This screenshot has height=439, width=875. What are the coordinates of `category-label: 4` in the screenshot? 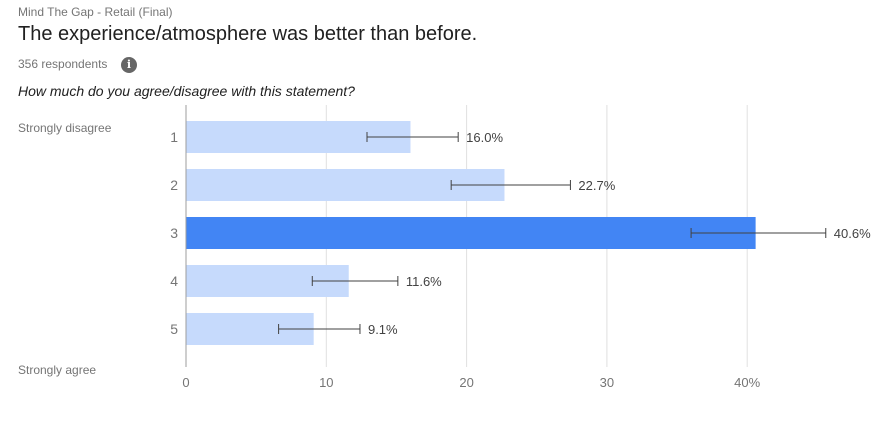 It's located at (174, 281).